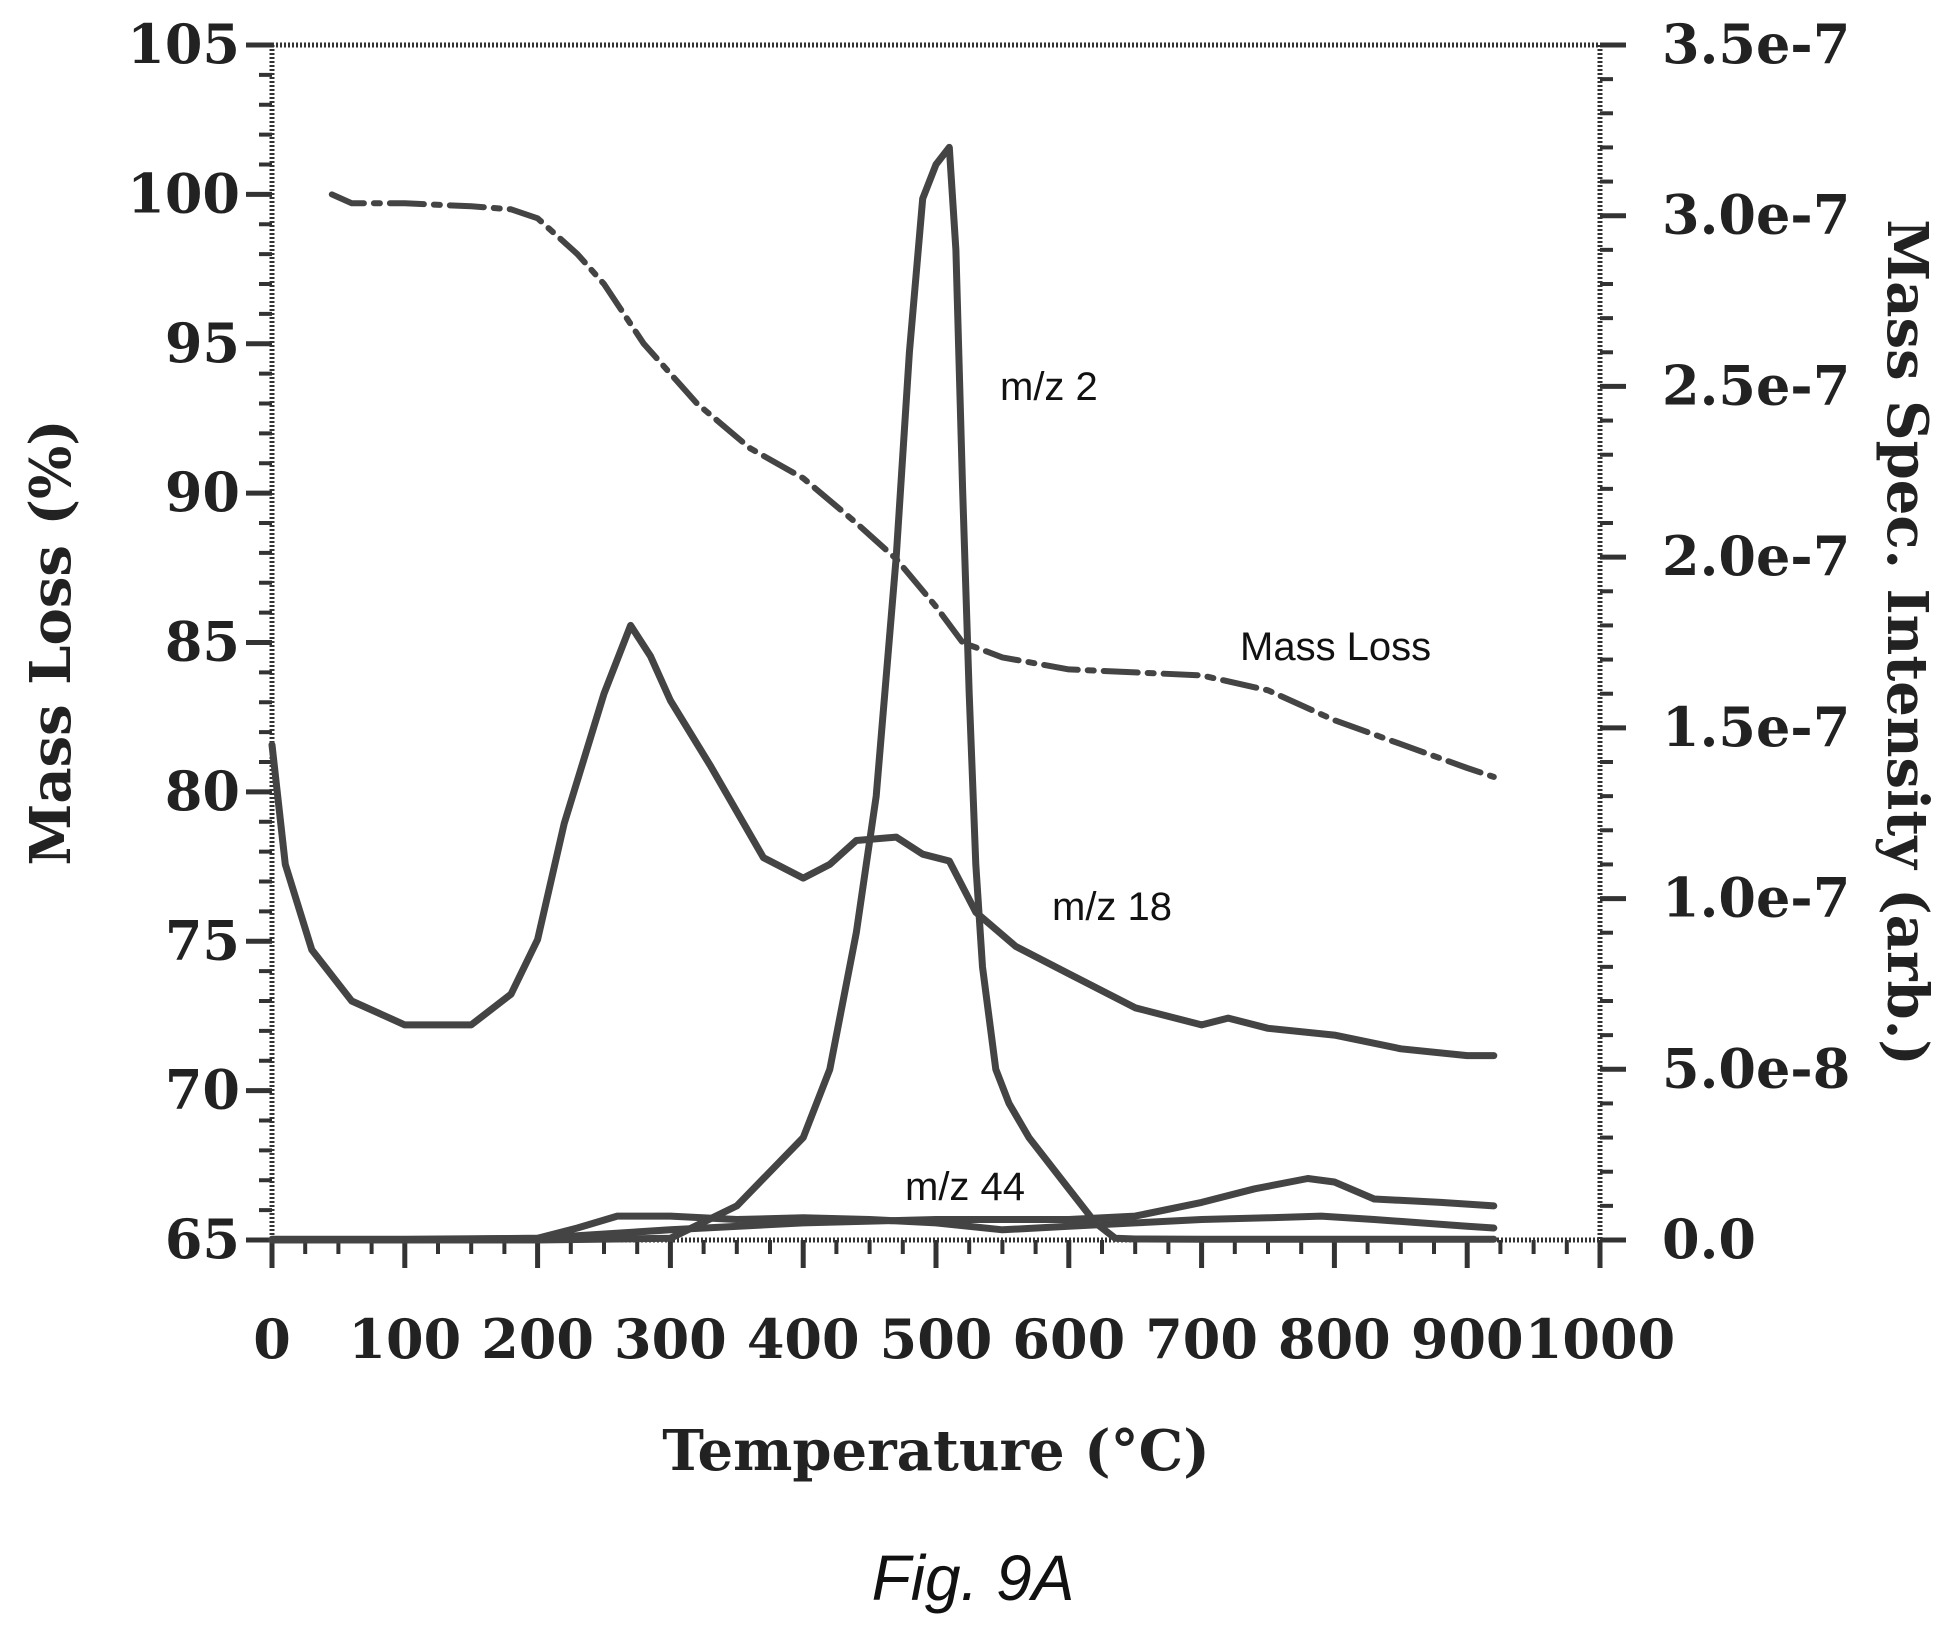  Describe the element at coordinates (537, 1339) in the screenshot. I see `x-tick-label: 200` at that location.